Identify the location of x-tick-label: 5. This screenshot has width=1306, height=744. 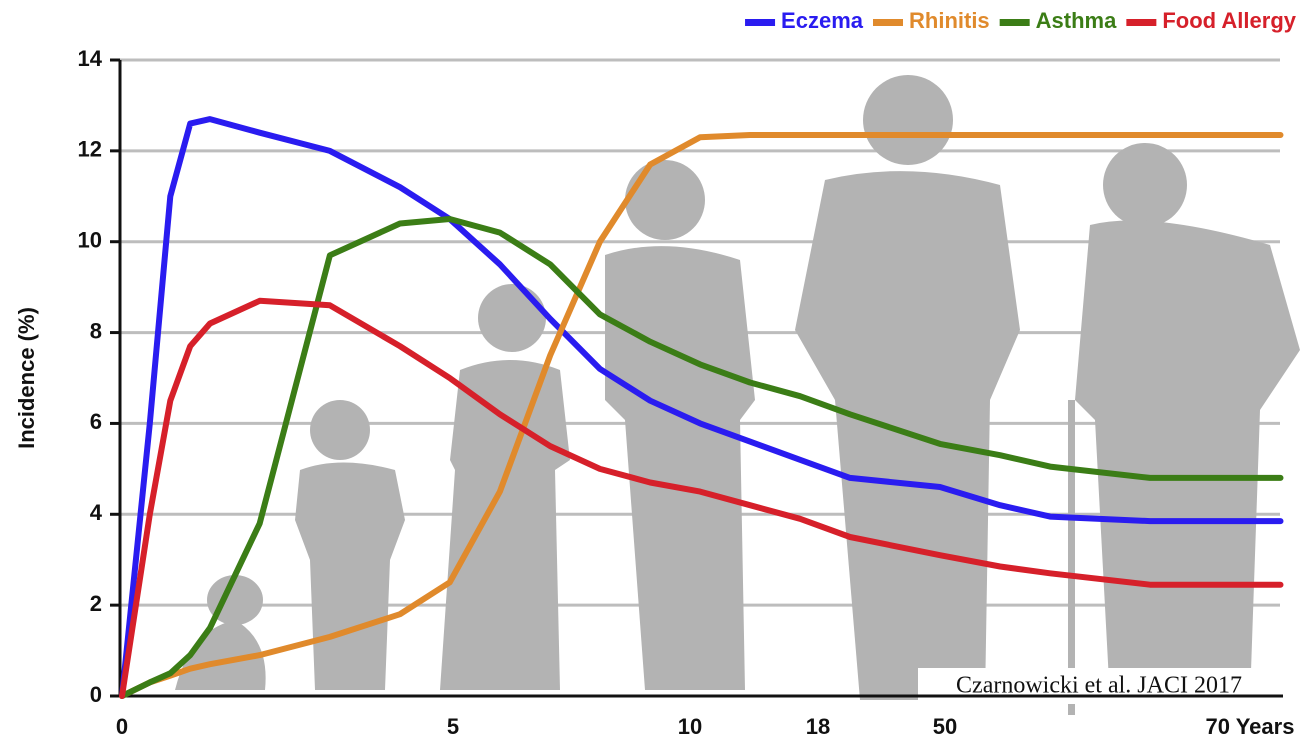
(453, 726).